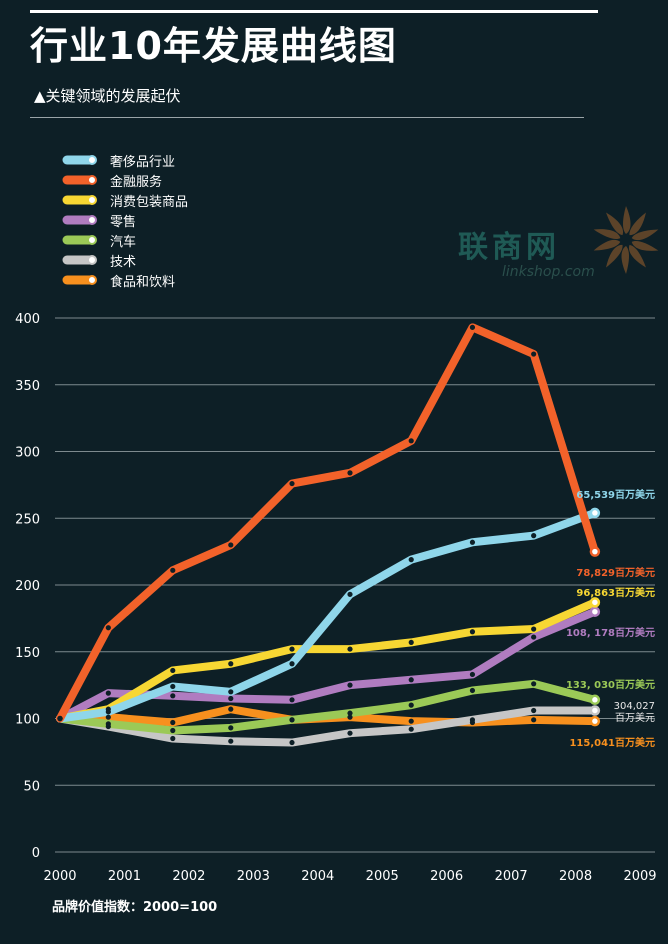  I want to click on series-end-label: 96,863百万美元, so click(615, 592).